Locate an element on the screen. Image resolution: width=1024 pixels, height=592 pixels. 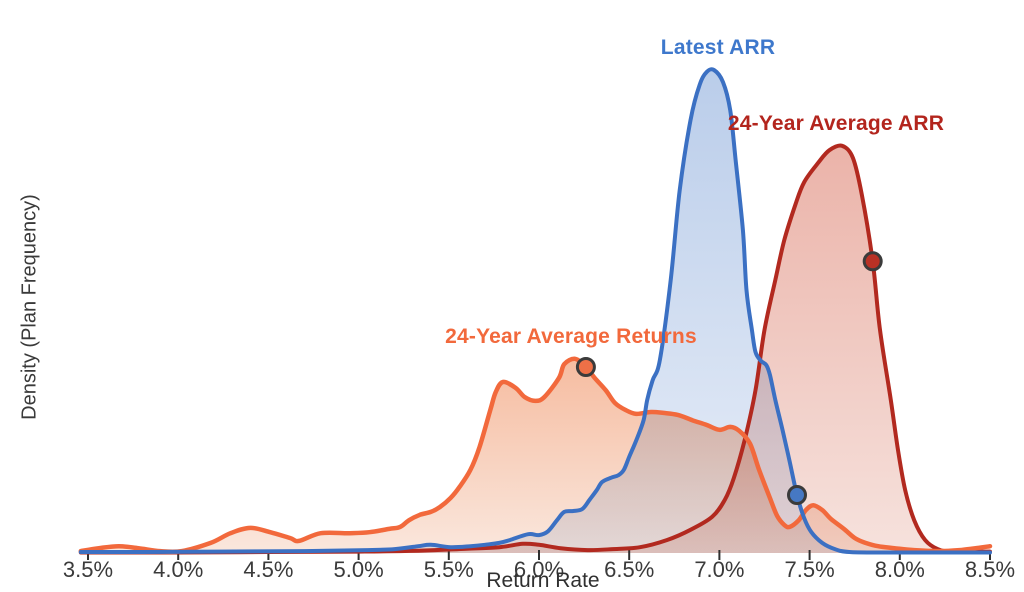
annotation-latest-arr: Latest ARR is located at coordinates (718, 47).